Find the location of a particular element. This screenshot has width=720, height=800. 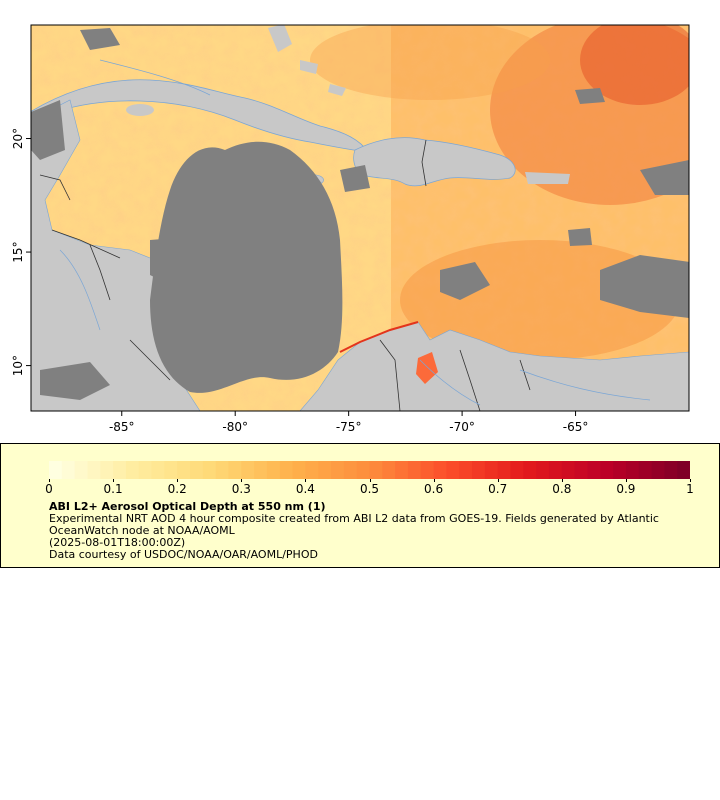

aod-mid-n is located at coordinates (430, 62).